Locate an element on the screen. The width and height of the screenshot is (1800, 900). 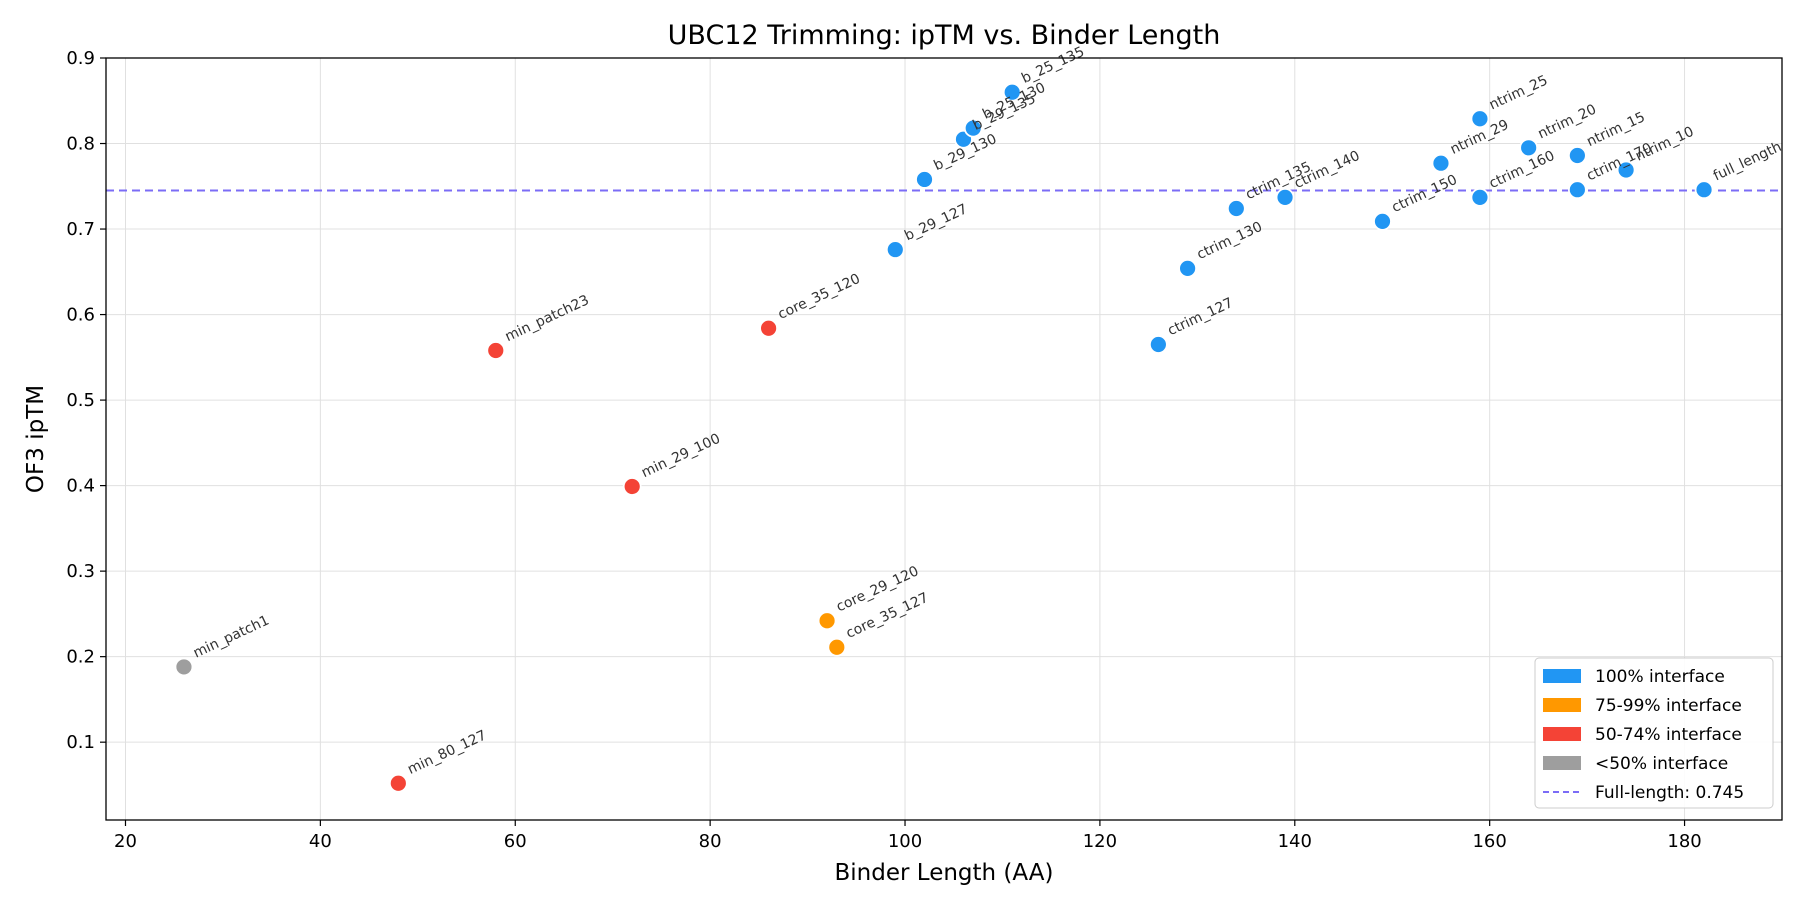
legend-swatch-full is located at coordinates (1562, 676).